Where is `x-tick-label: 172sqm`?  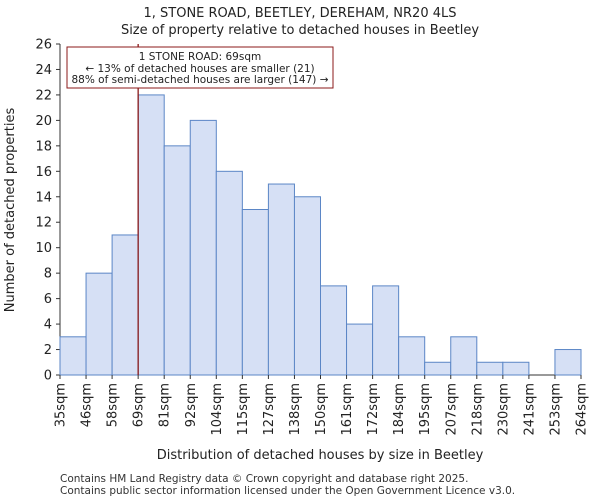 x-tick-label: 172sqm is located at coordinates (373, 409).